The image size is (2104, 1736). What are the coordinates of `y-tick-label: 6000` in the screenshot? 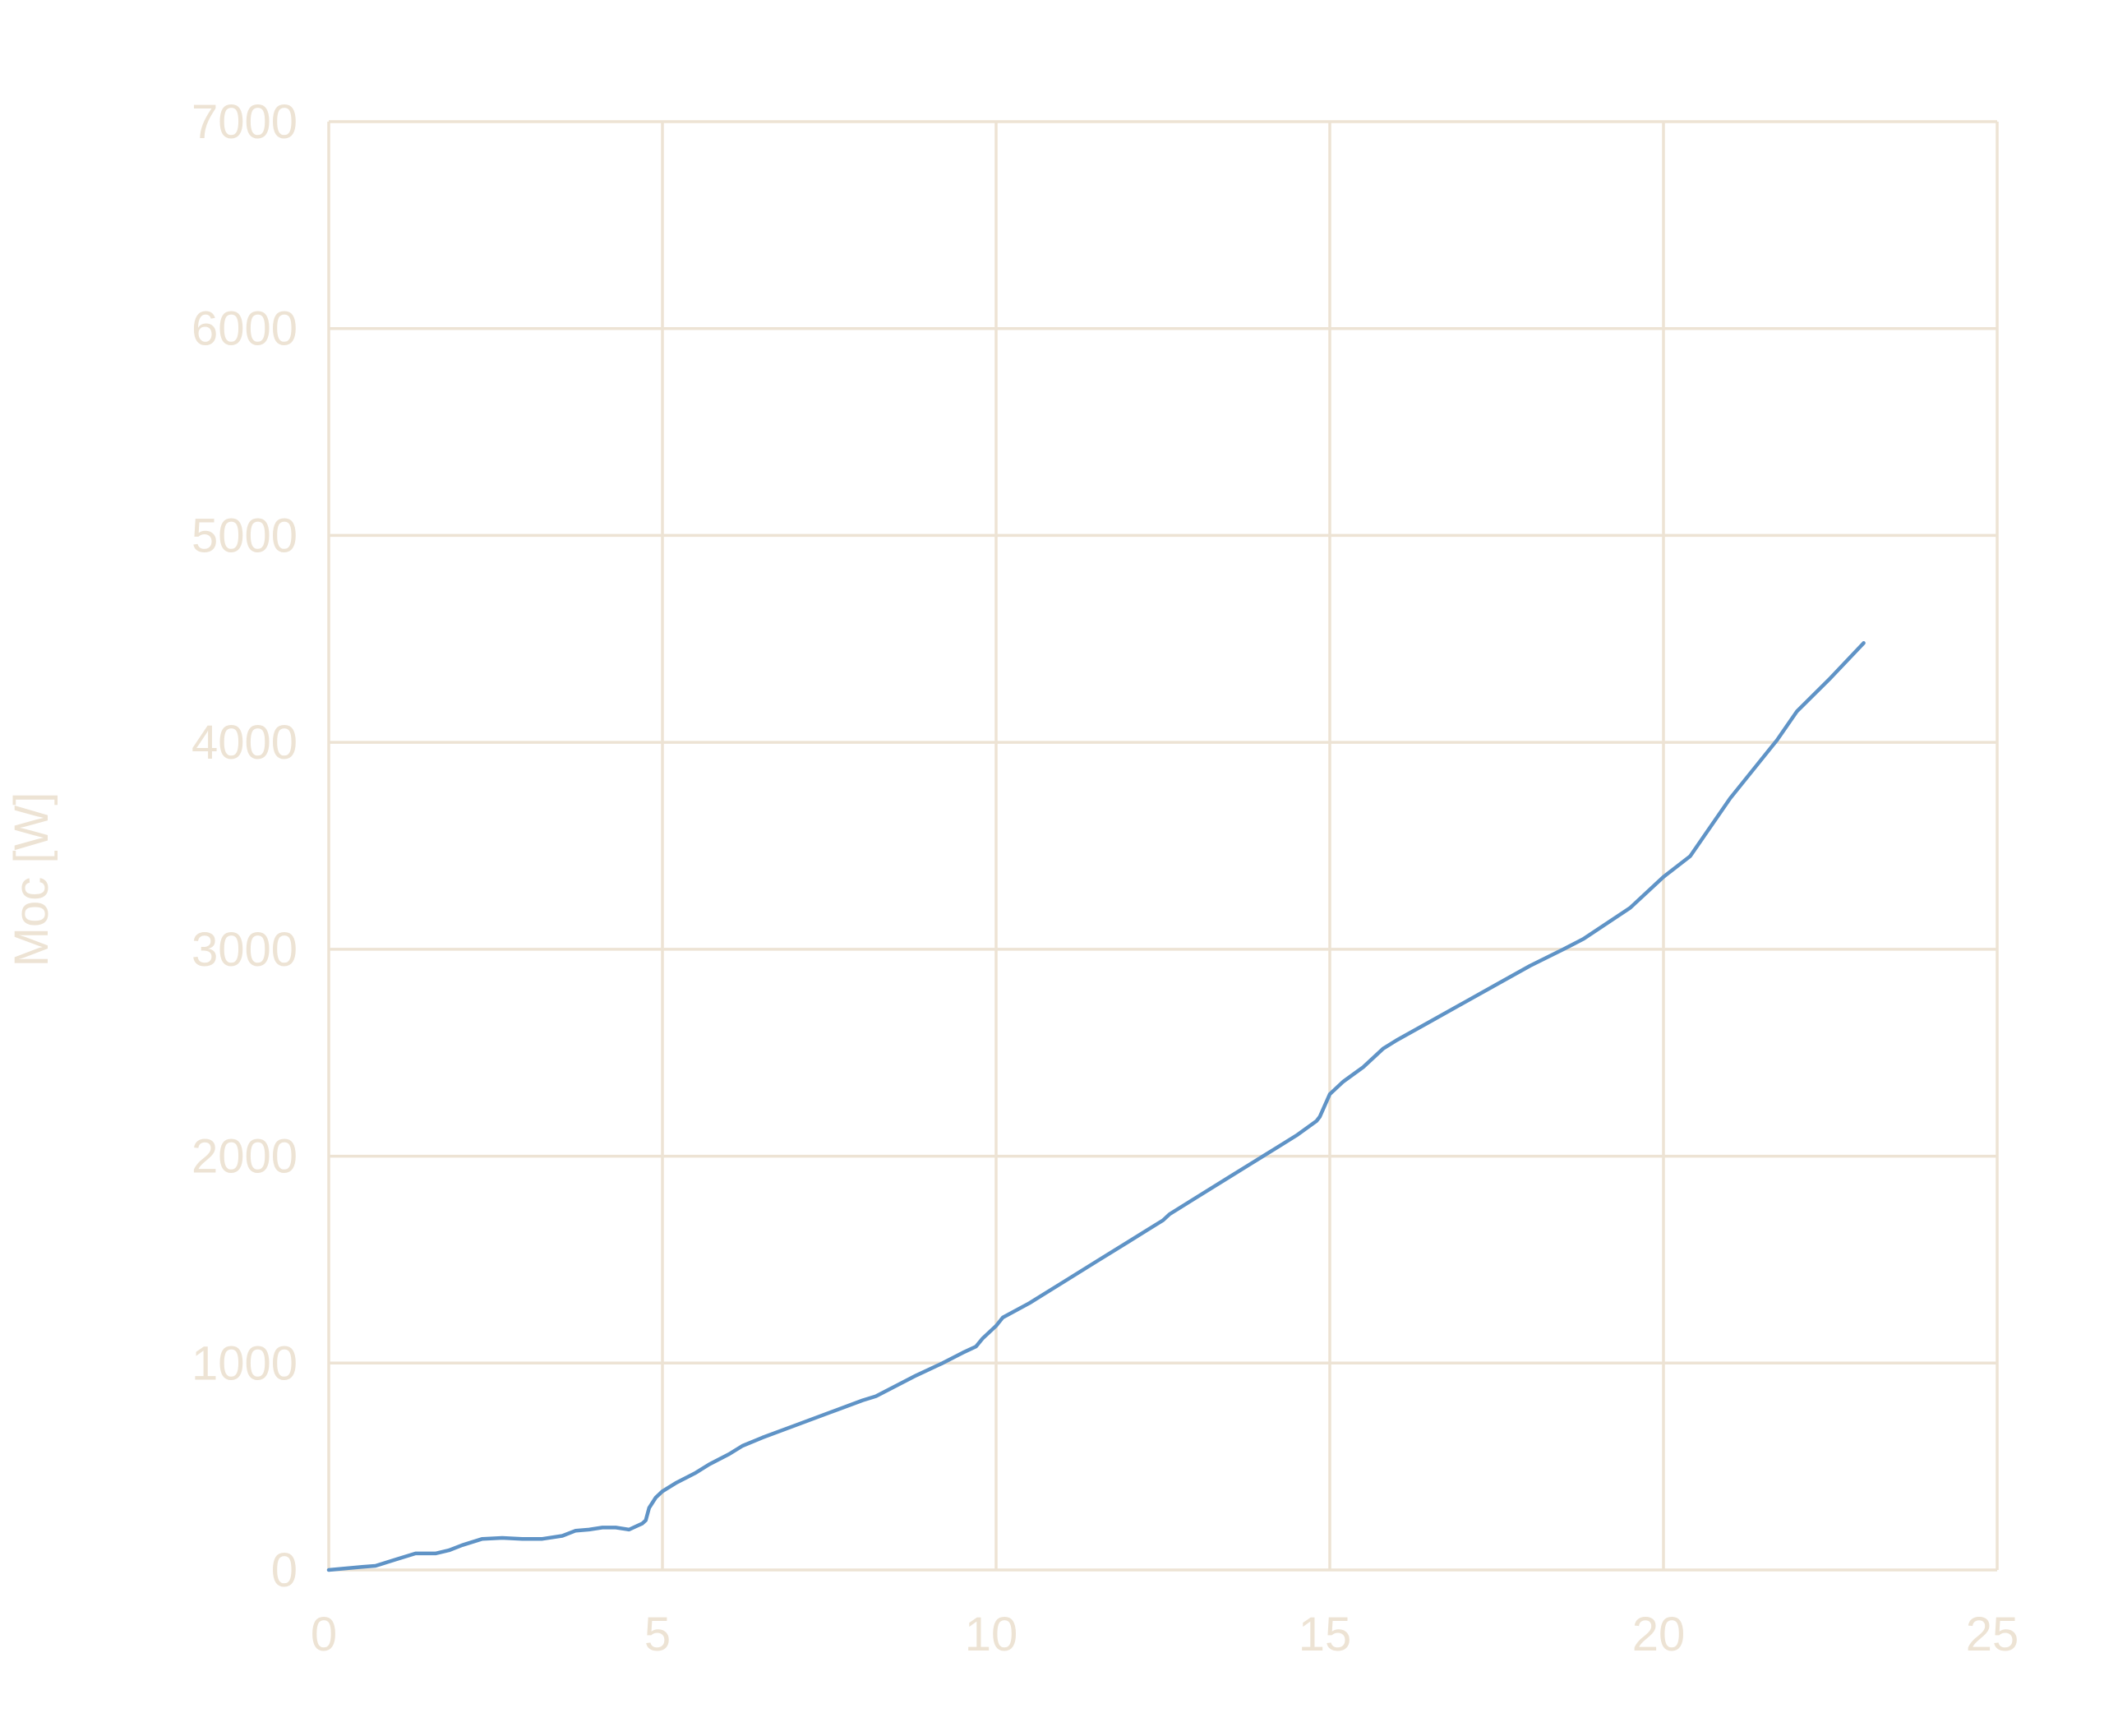 It's located at (244, 329).